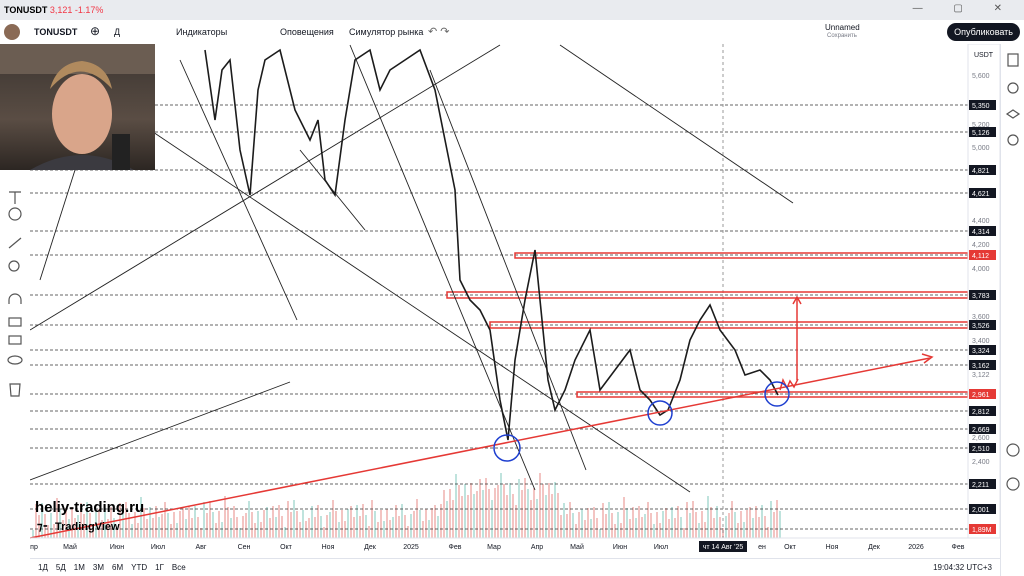 The image size is (1024, 576). What do you see at coordinates (386, 32) in the screenshot?
I see `simulator-button: Симулятор рынка` at bounding box center [386, 32].